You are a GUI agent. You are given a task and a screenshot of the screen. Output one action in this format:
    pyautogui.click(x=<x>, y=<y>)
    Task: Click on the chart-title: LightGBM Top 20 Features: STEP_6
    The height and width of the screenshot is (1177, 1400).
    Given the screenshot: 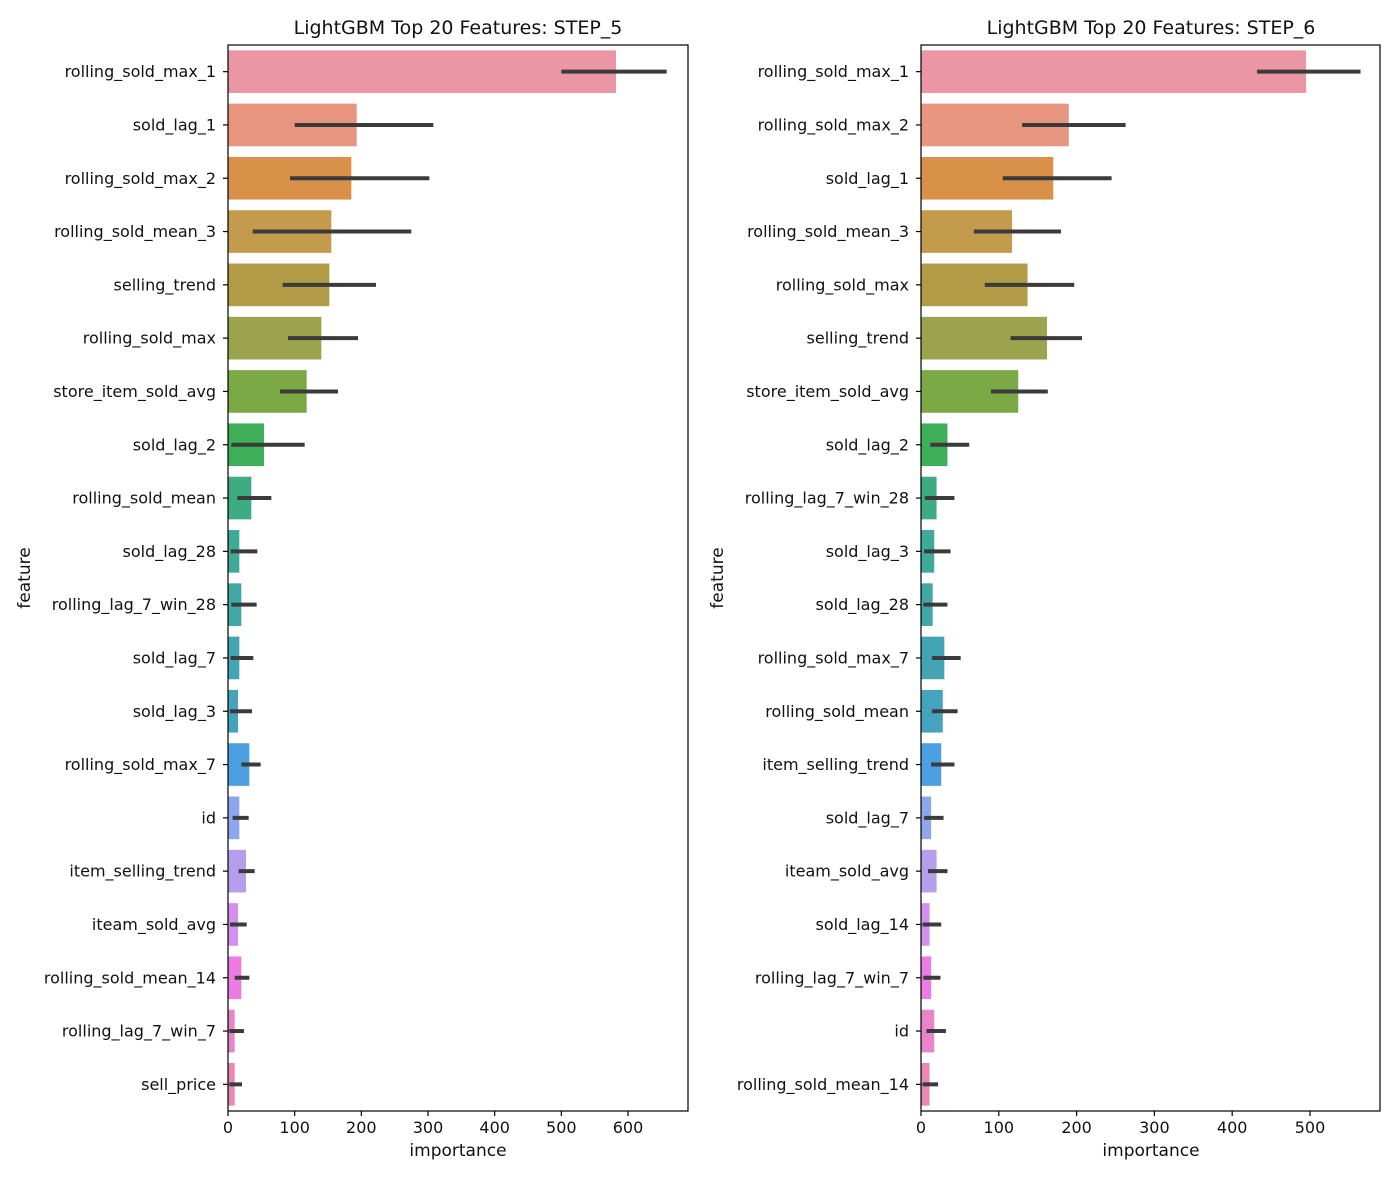 What is the action you would take?
    pyautogui.click(x=1151, y=28)
    